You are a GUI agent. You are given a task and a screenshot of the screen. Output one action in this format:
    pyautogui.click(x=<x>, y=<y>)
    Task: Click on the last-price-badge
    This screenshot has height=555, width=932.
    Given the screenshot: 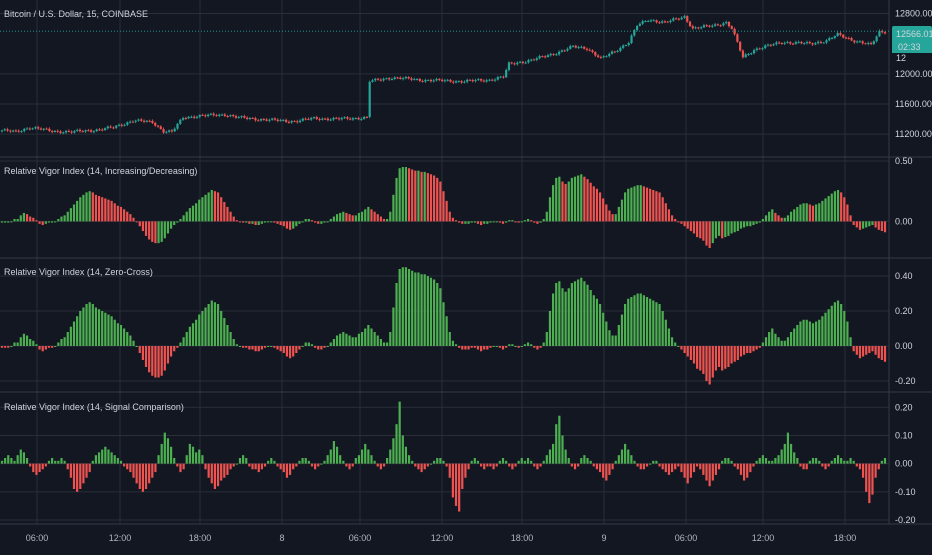 What is the action you would take?
    pyautogui.click(x=912, y=33)
    